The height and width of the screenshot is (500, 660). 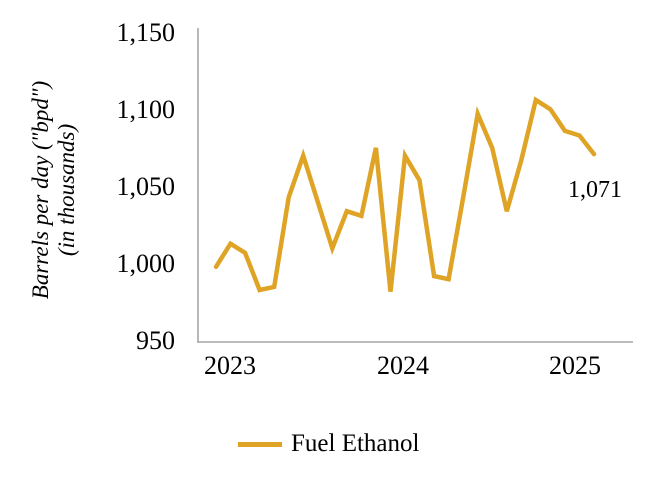 I want to click on x-tick-2024: 2024, so click(x=403, y=365).